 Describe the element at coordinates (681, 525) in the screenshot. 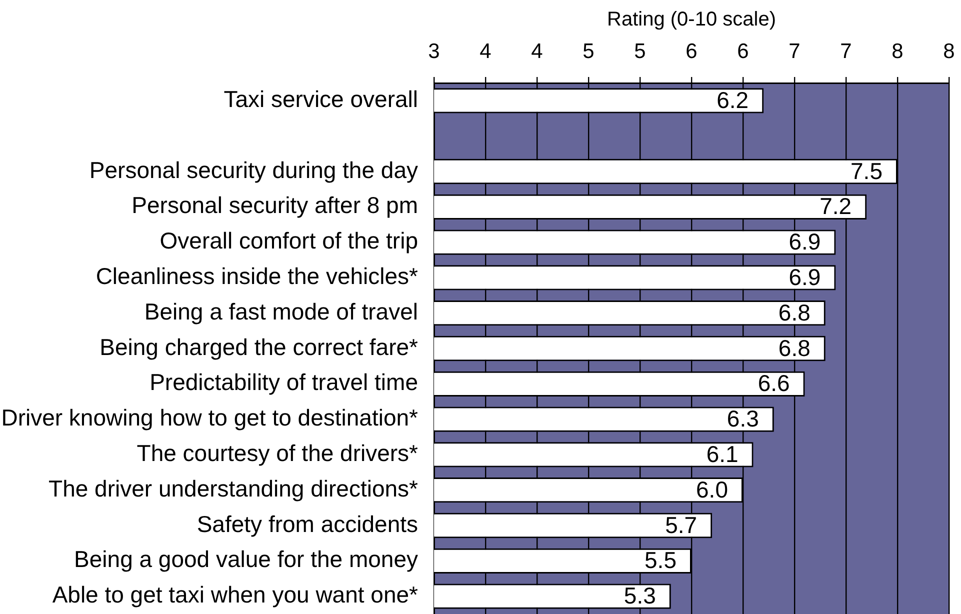

I see `data-label: 5.7` at that location.